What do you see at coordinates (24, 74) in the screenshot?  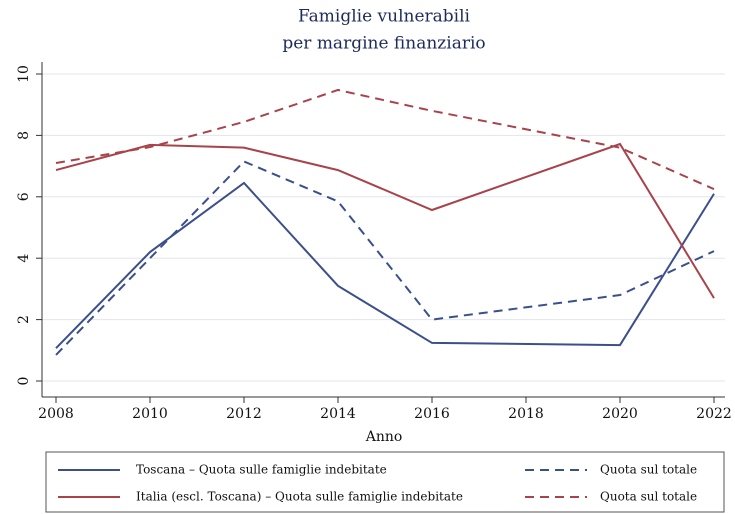 I see `y-tick-label: 10` at bounding box center [24, 74].